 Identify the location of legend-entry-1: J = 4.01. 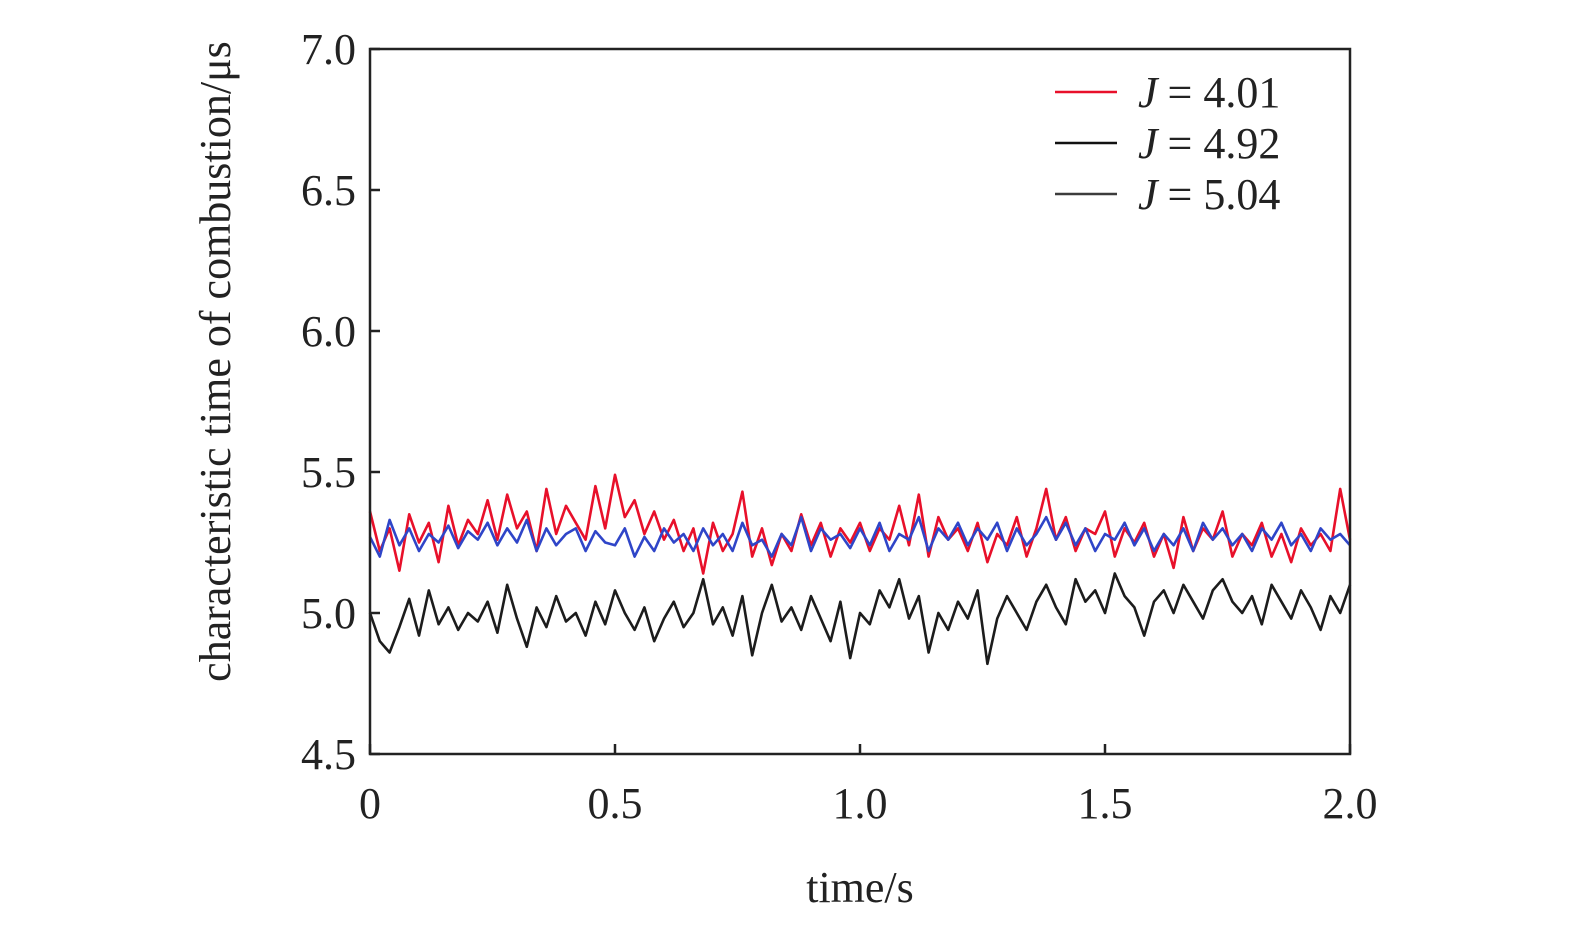
(1209, 92).